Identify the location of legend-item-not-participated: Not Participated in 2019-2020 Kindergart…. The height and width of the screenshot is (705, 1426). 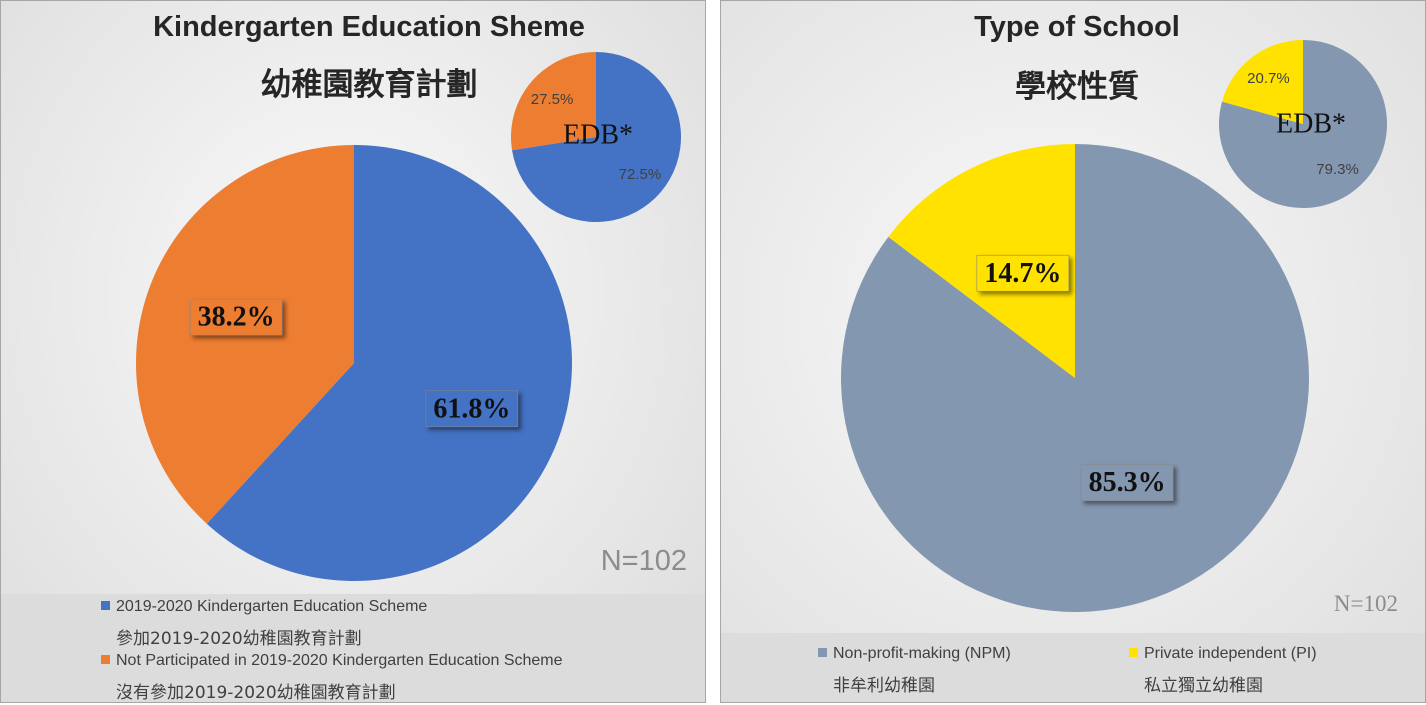
(332, 677).